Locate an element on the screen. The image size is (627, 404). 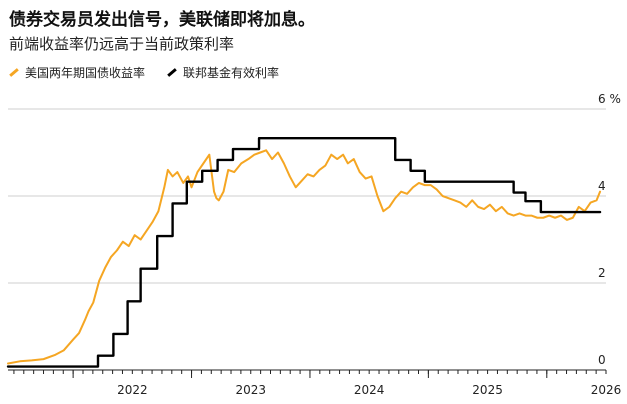
y-tick-label: 6 % is located at coordinates (609, 99).